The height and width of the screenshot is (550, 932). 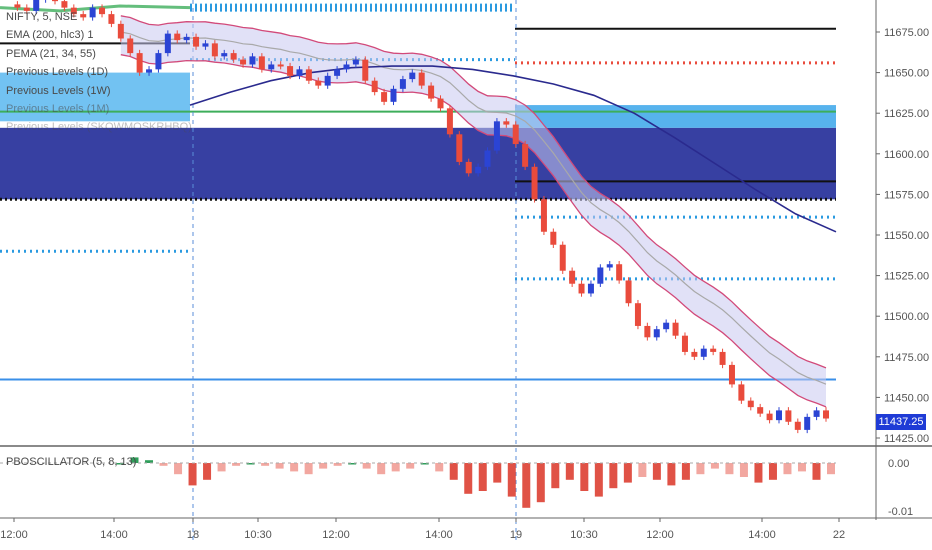 What do you see at coordinates (906, 74) in the screenshot?
I see `y-tick-label: 11650.00` at bounding box center [906, 74].